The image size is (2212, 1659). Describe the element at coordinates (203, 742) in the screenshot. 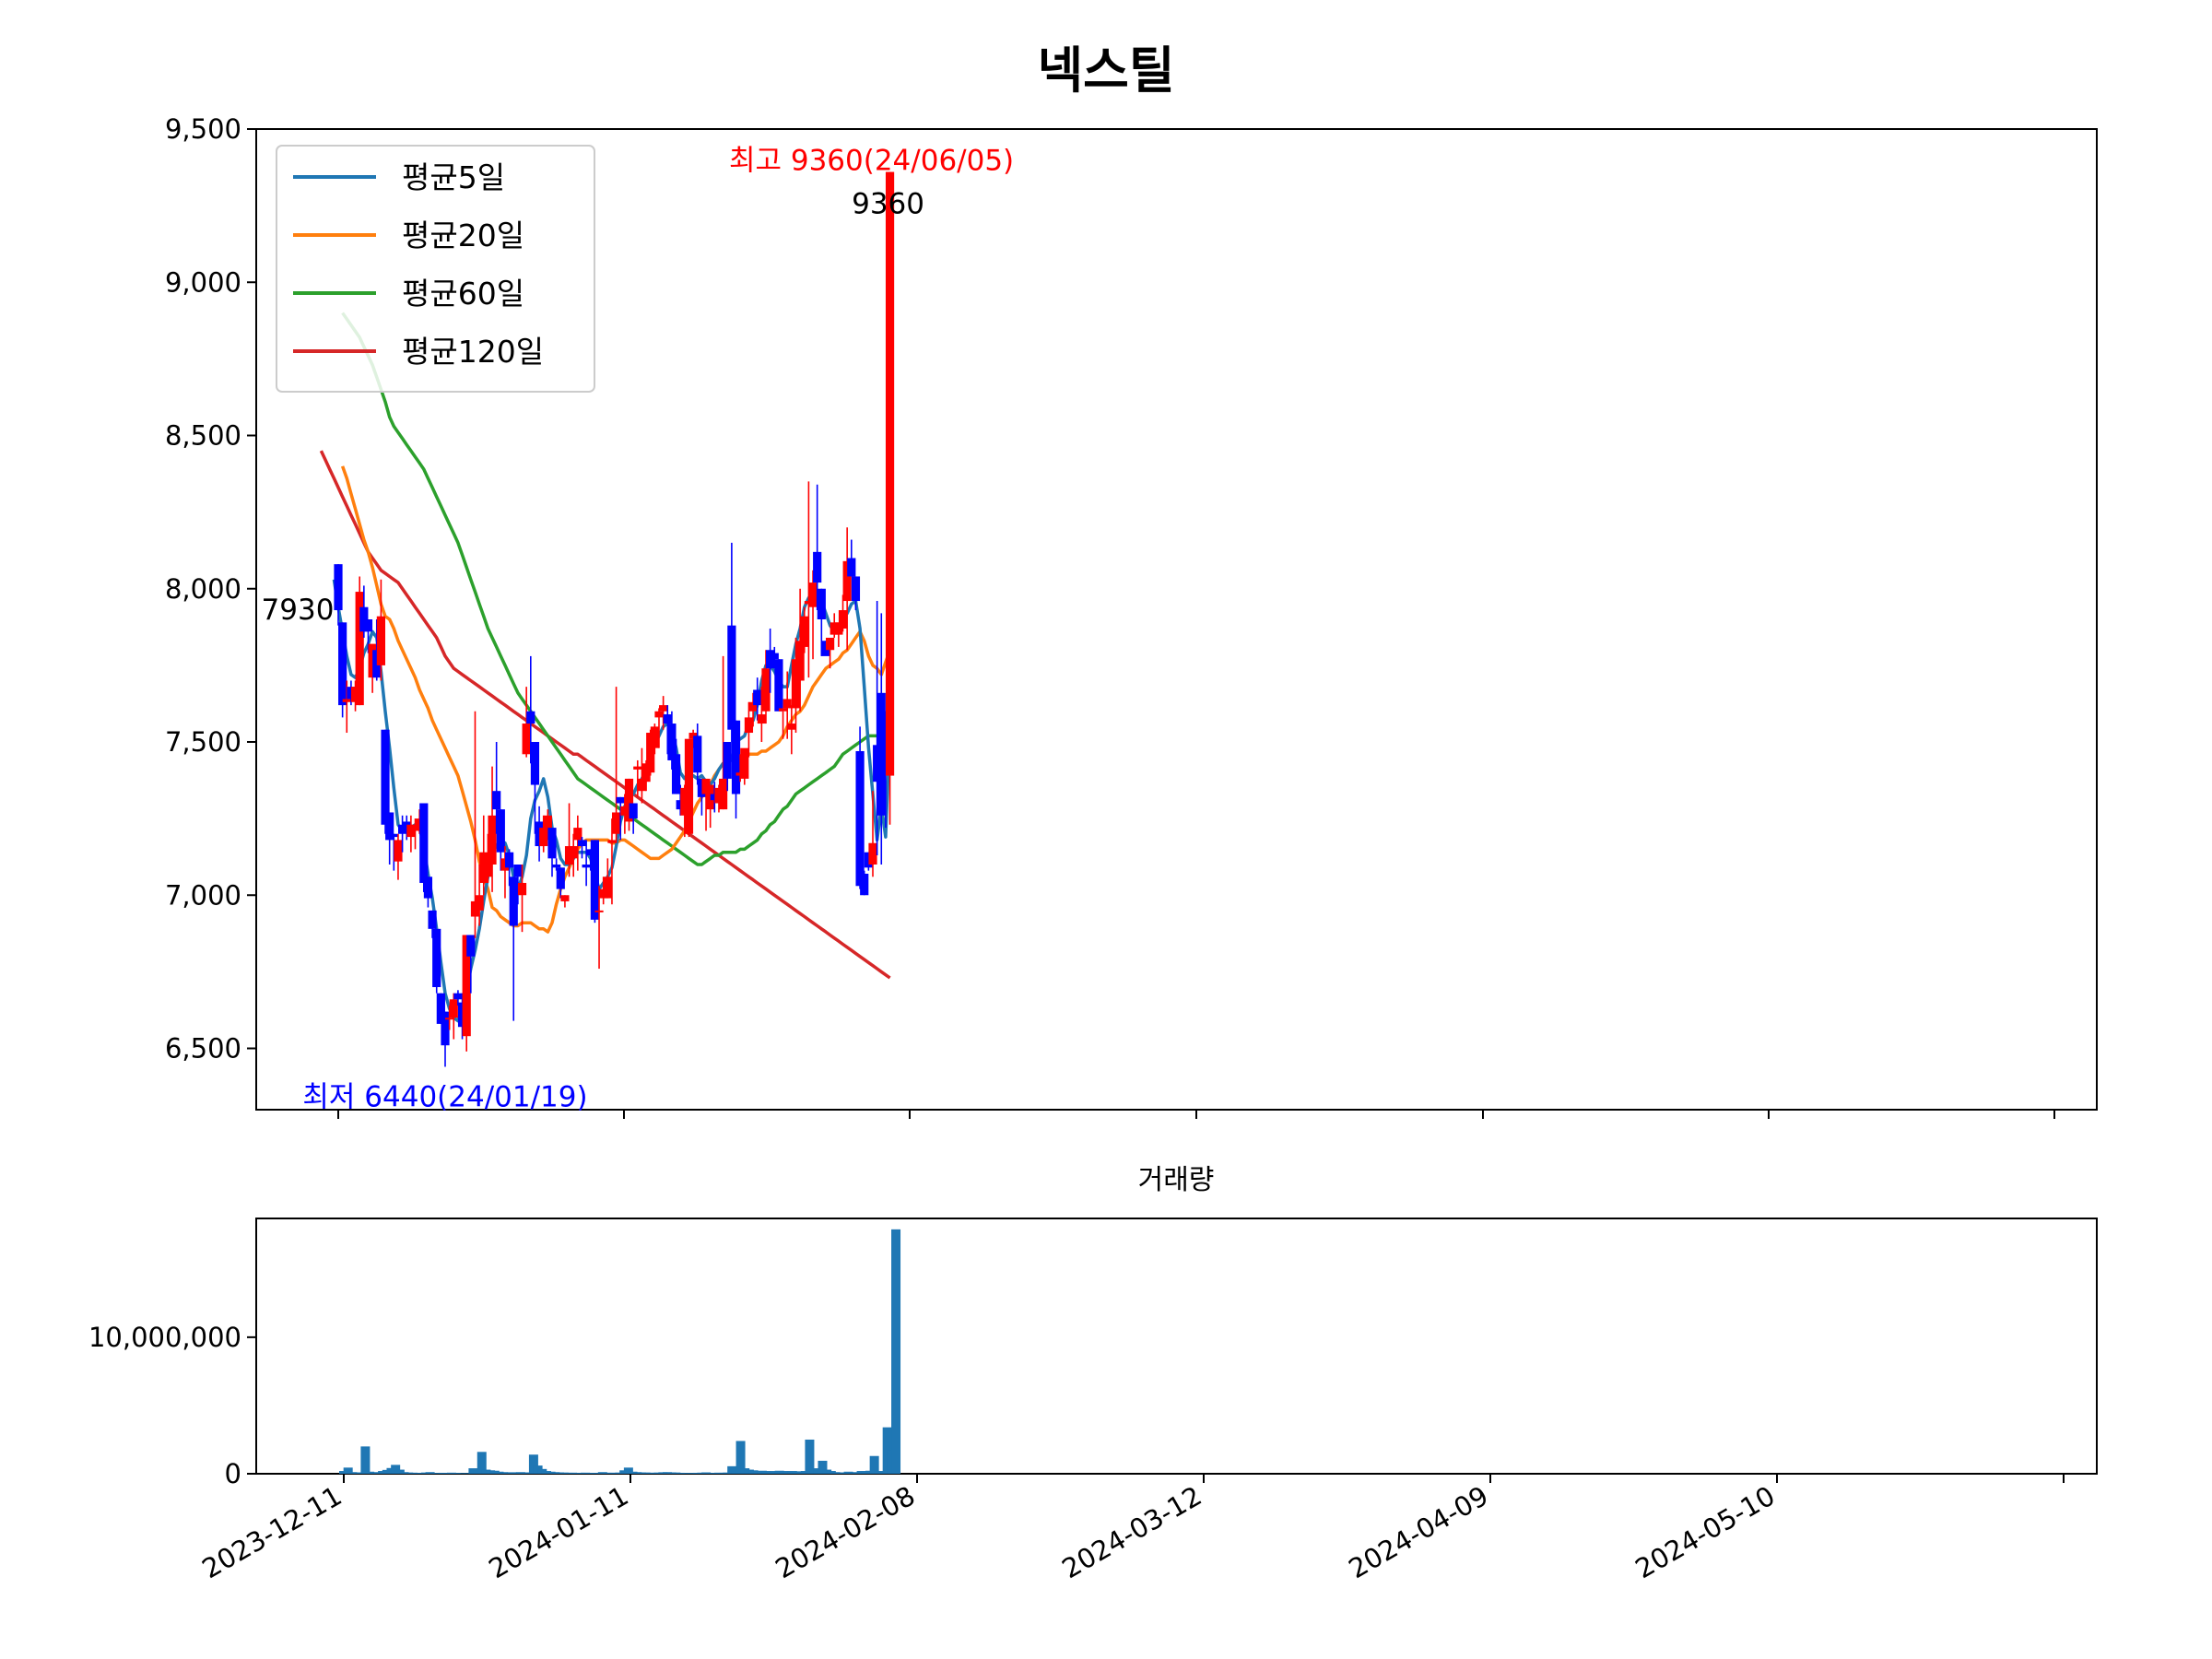

I see `y-tick-label: 7,500` at that location.